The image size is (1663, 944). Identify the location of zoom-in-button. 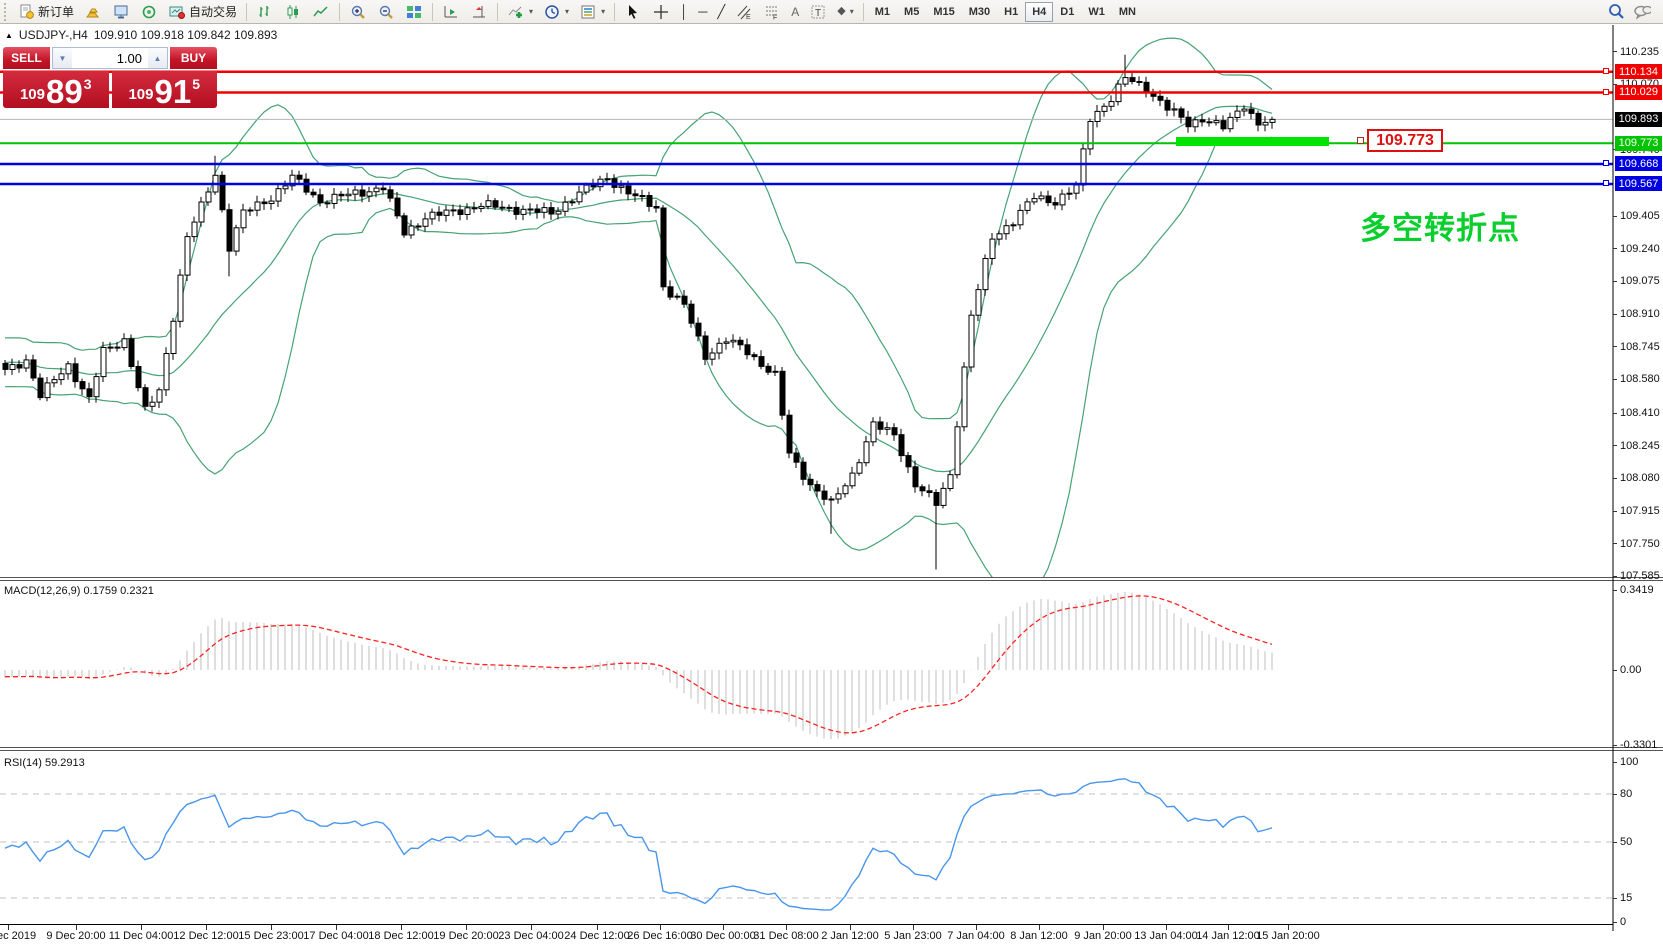
(358, 12).